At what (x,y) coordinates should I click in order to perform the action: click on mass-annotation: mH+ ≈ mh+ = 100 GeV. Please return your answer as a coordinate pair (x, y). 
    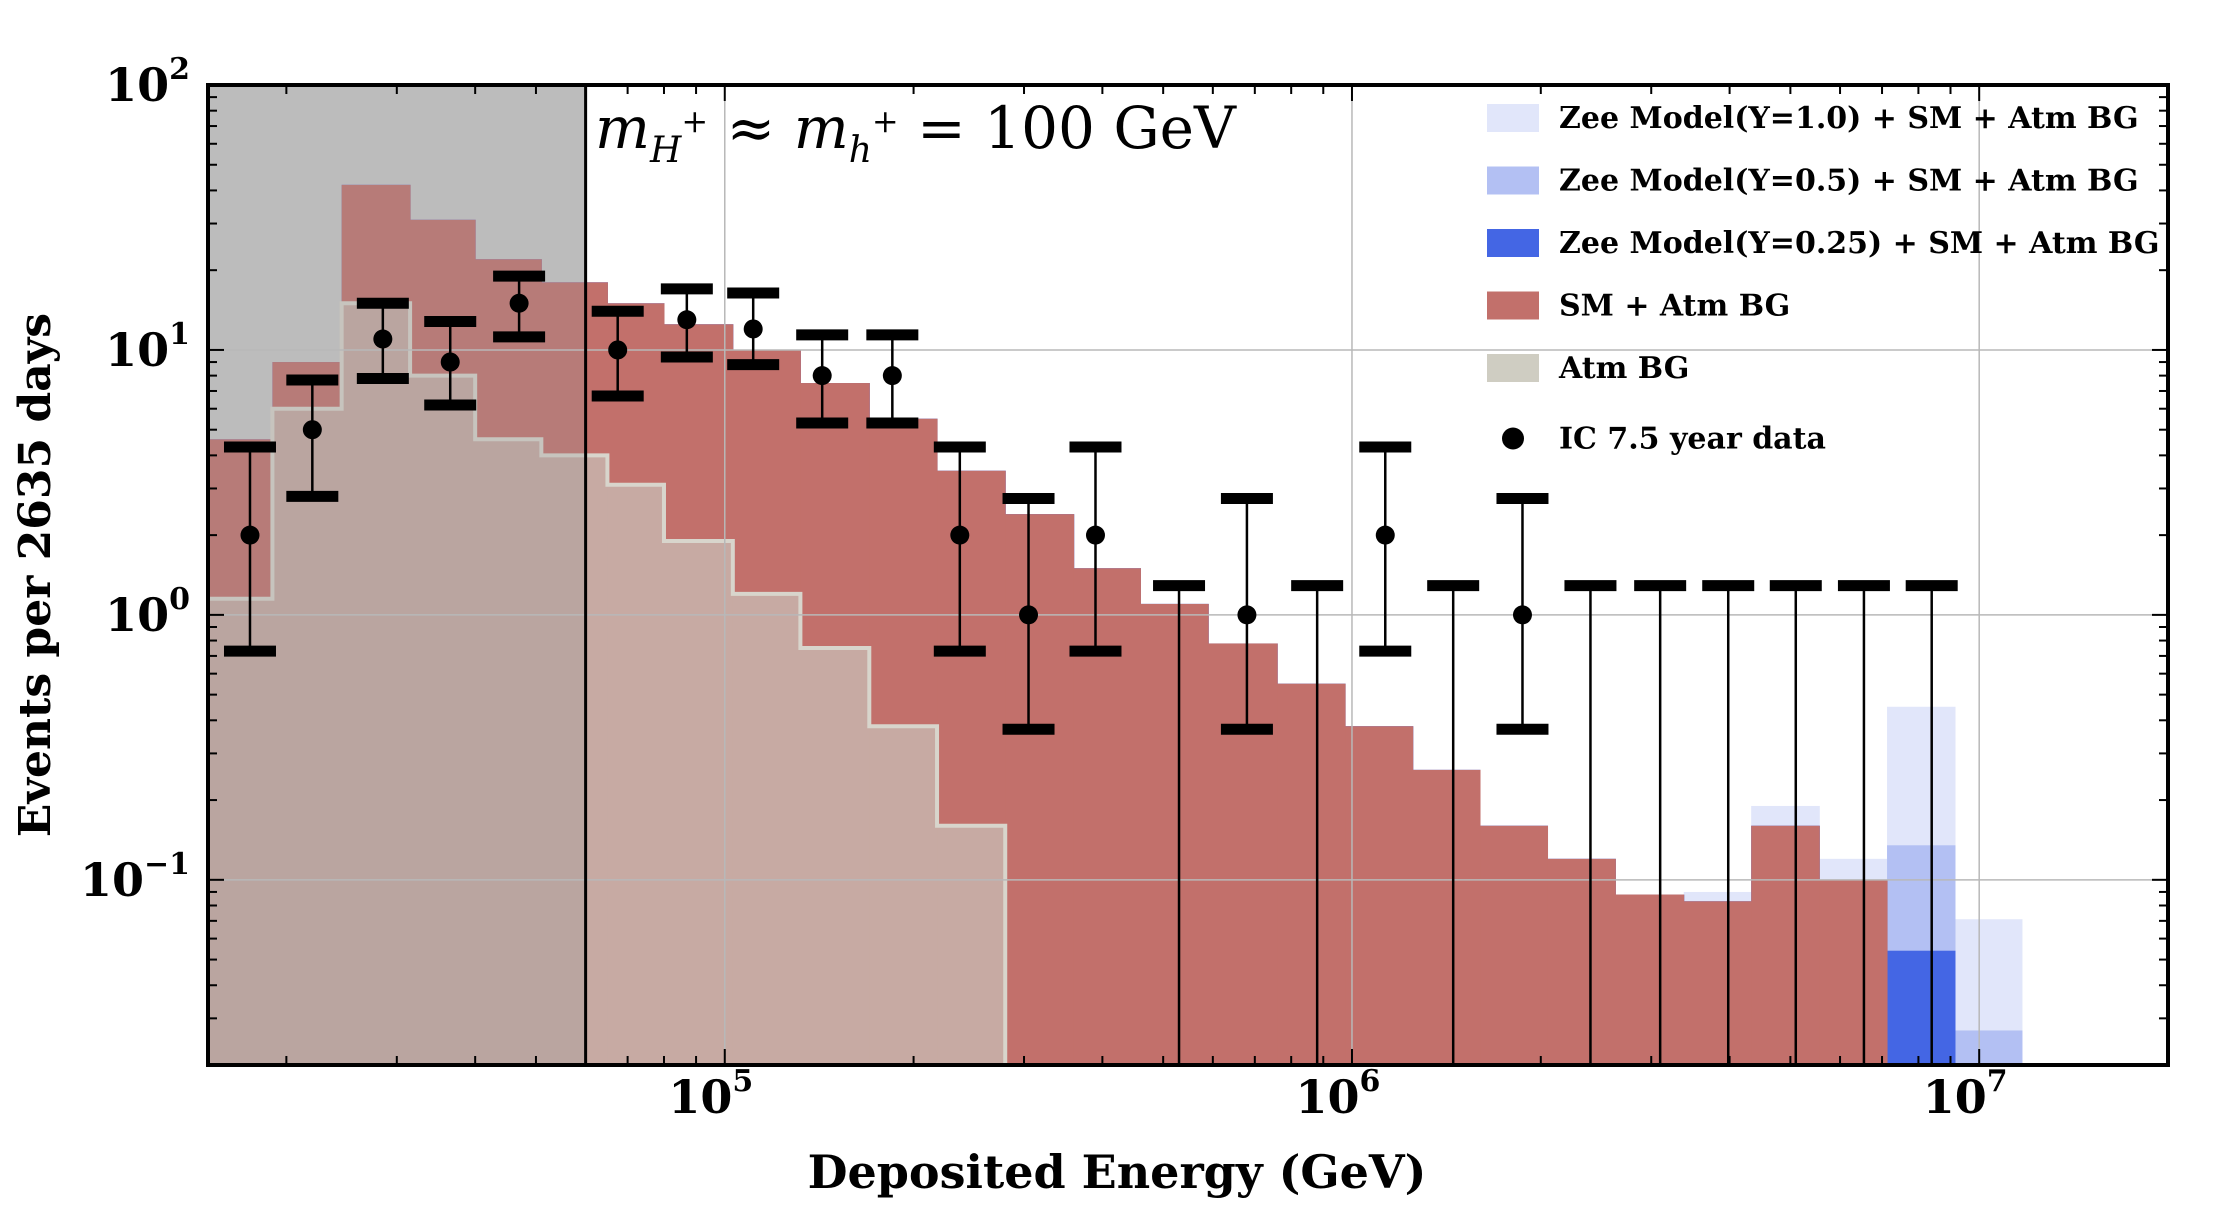
    Looking at the image, I should click on (916, 132).